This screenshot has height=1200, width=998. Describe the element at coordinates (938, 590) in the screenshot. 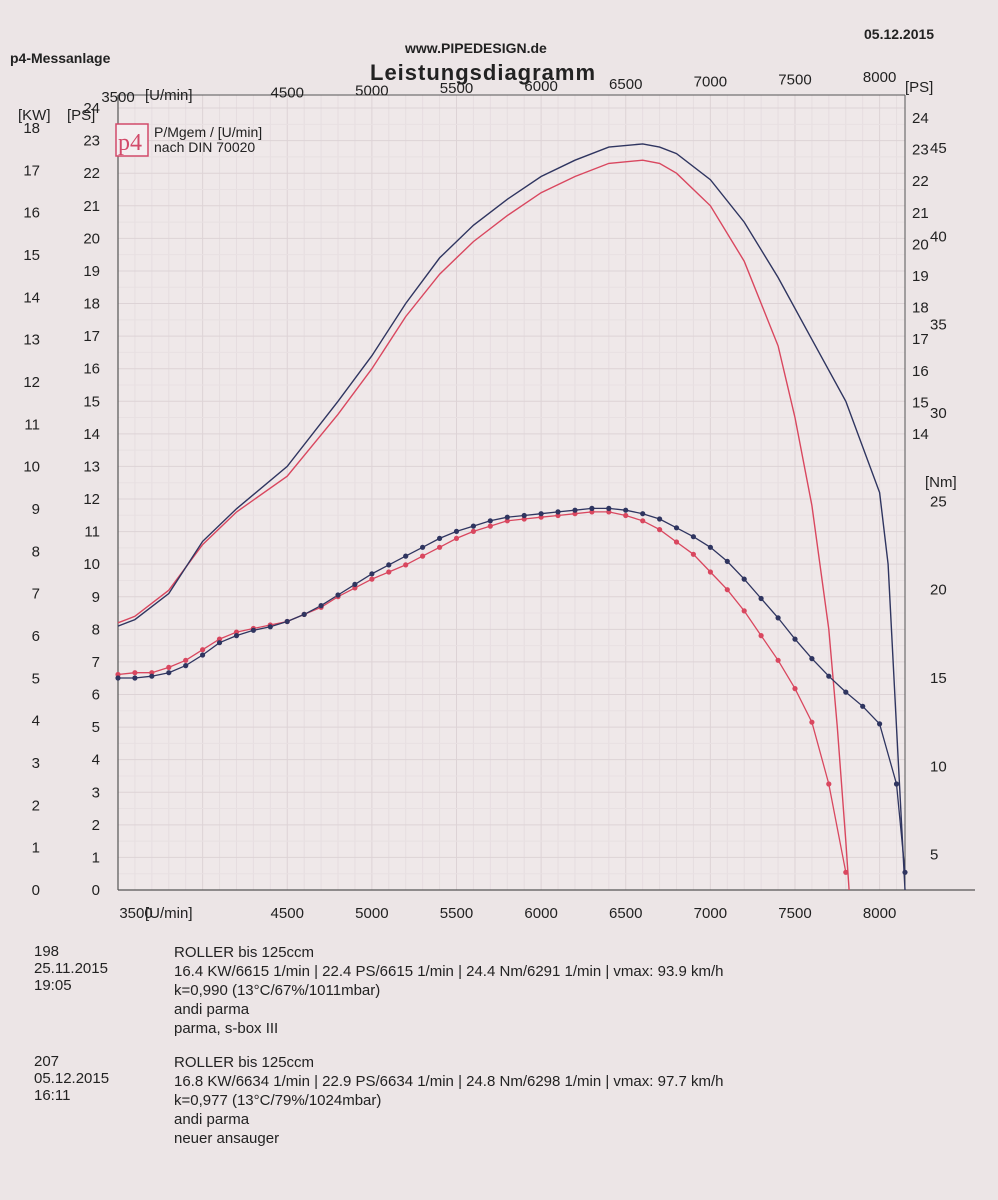

I see `nm-tick: 20` at that location.